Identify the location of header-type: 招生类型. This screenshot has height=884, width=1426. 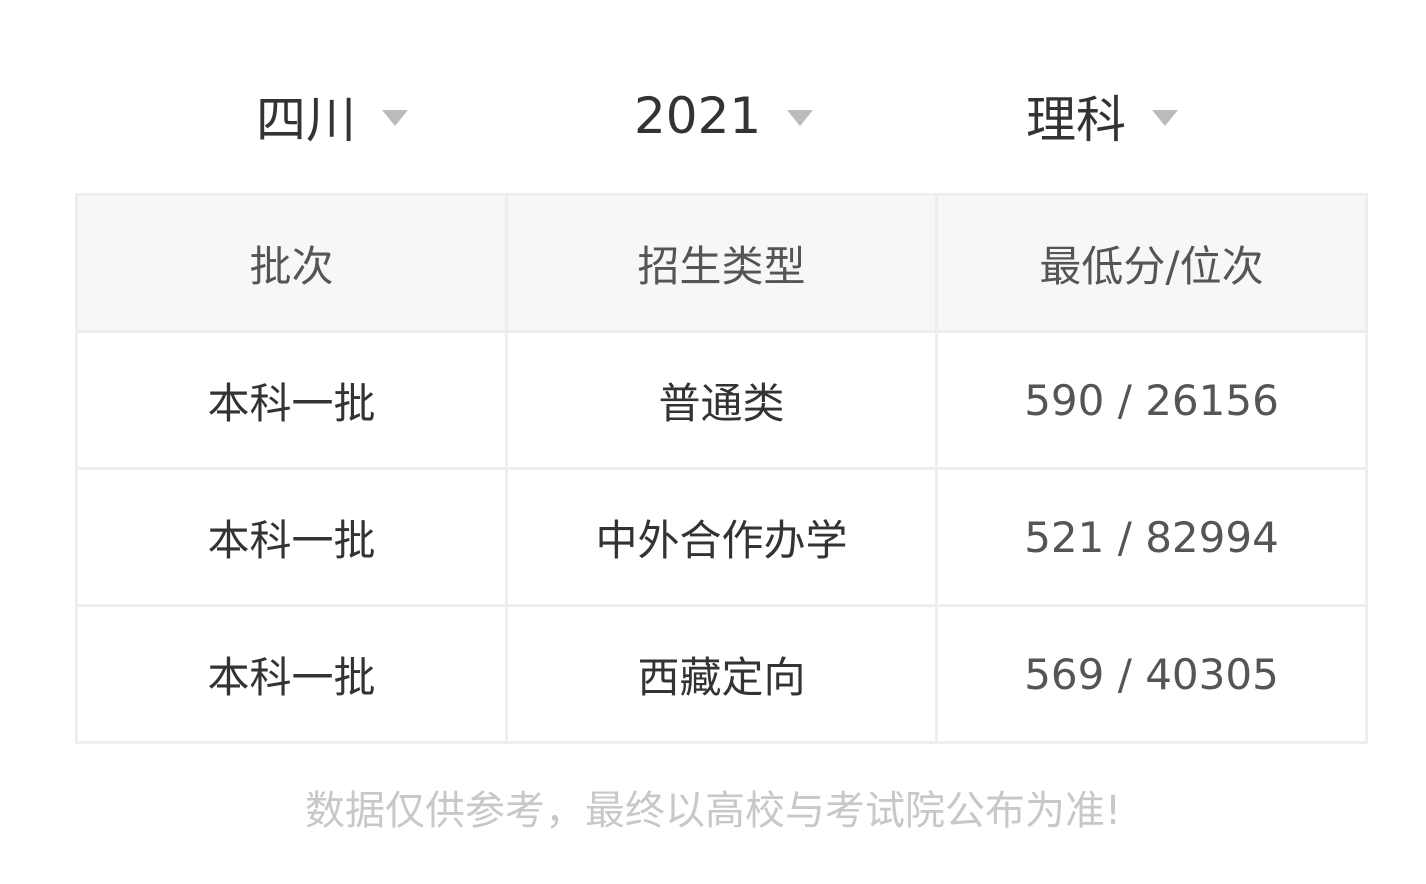
(721, 263).